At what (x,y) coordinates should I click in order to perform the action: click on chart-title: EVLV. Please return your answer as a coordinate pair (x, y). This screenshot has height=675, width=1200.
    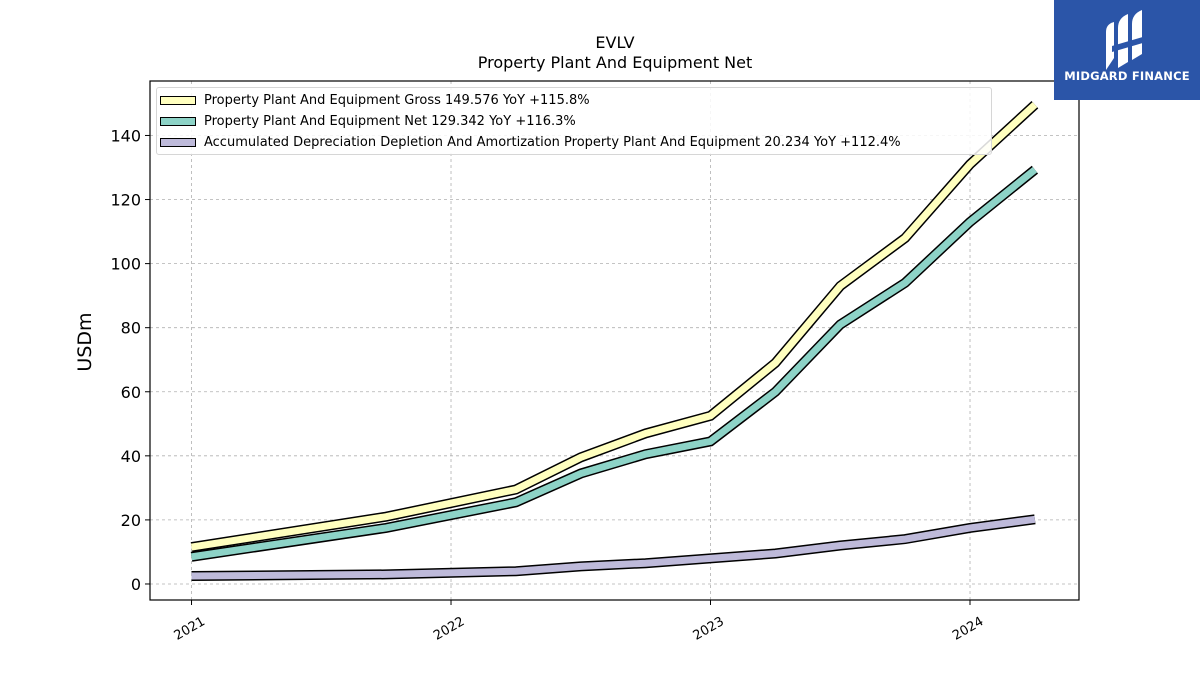
    Looking at the image, I should click on (614, 42).